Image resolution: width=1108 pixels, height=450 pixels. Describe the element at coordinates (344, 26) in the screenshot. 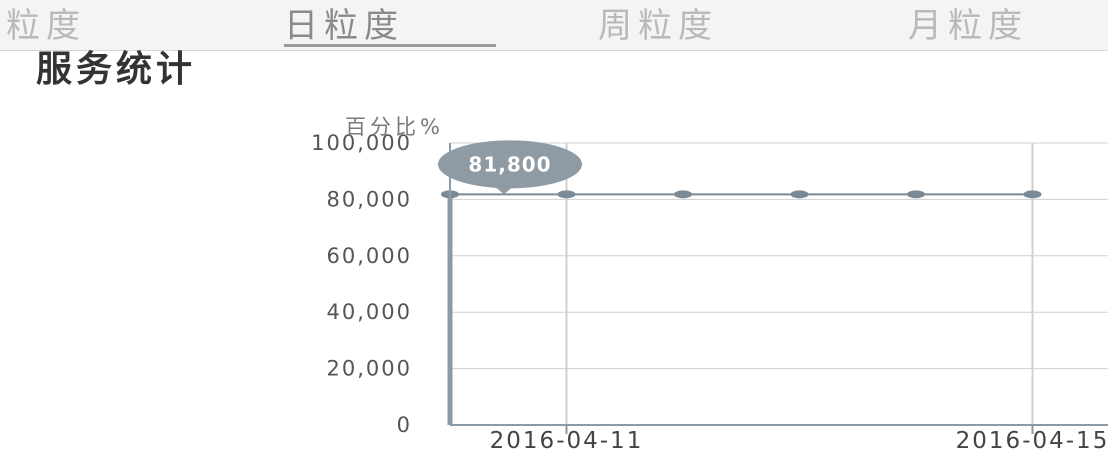

I see `tab-daily-granularity: 日粒度` at that location.